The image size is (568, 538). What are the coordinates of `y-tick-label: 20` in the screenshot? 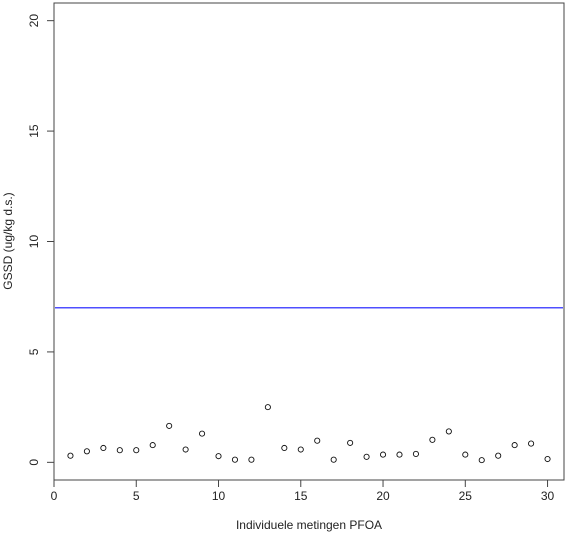 It's located at (34, 21).